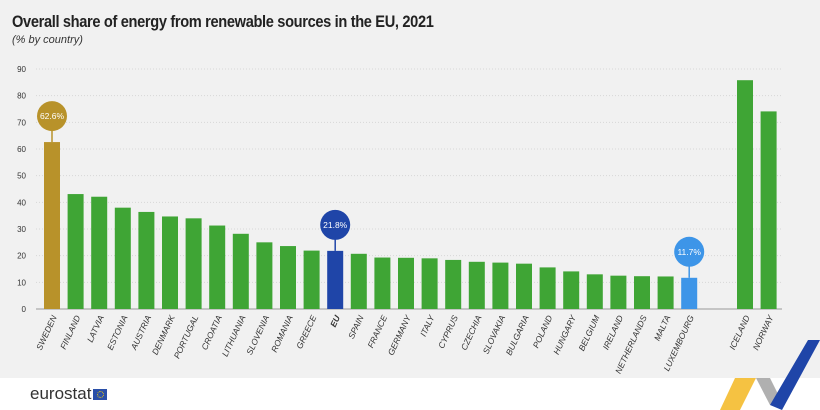  What do you see at coordinates (739, 333) in the screenshot?
I see `x-tick-label: ICELAND` at bounding box center [739, 333].